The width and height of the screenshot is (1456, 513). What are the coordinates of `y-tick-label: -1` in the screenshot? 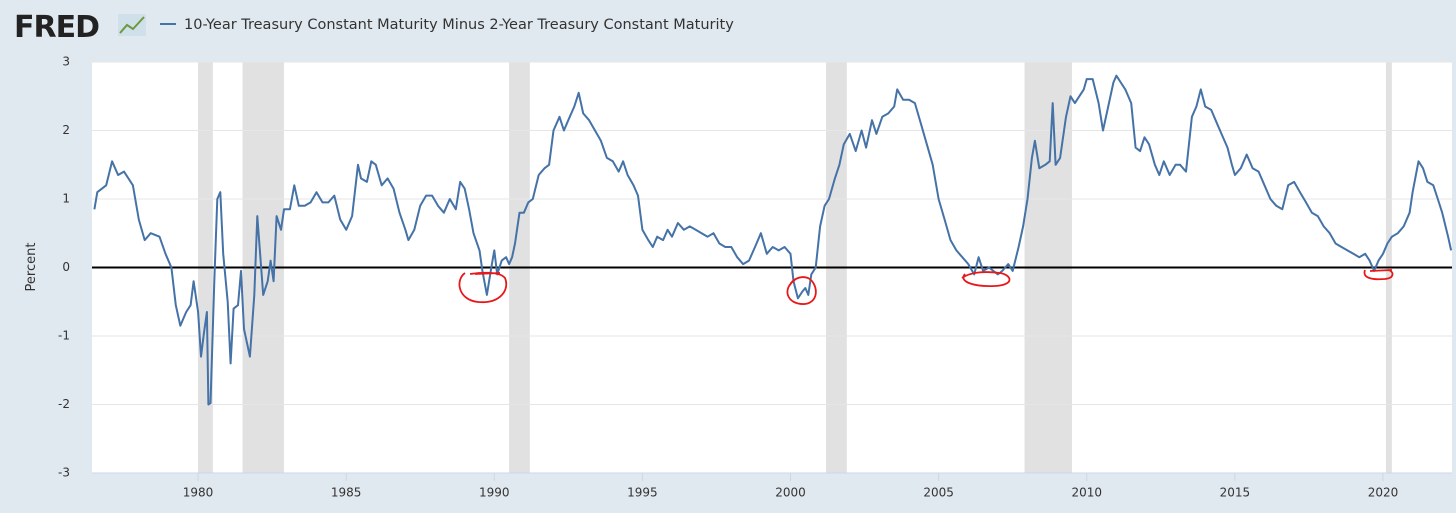 It's located at (64, 336).